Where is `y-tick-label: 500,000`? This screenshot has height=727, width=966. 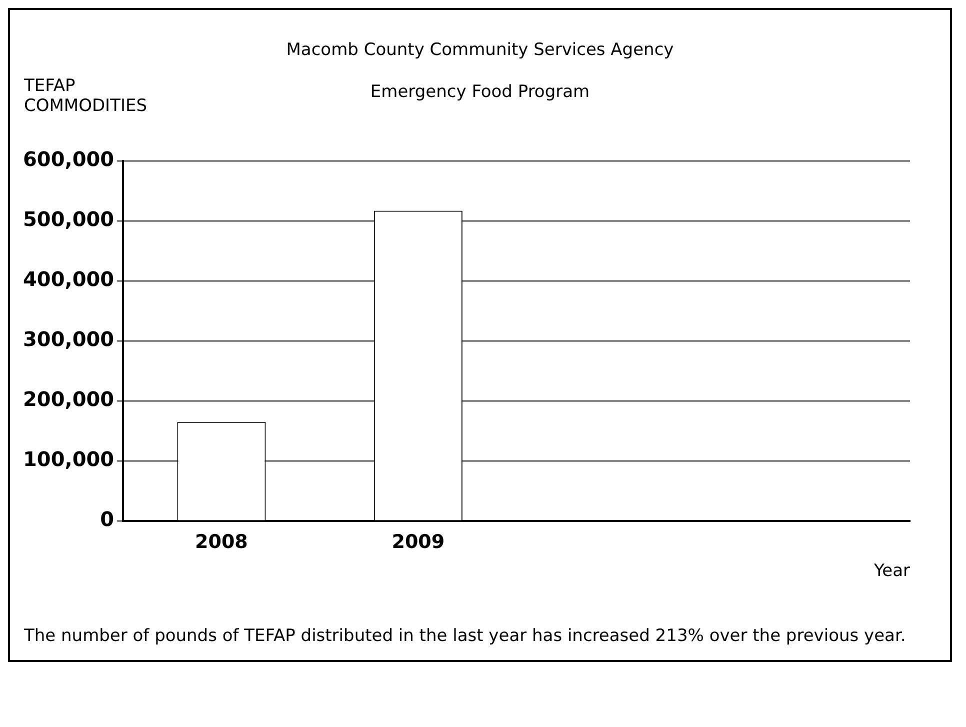 y-tick-label: 500,000 is located at coordinates (68, 219).